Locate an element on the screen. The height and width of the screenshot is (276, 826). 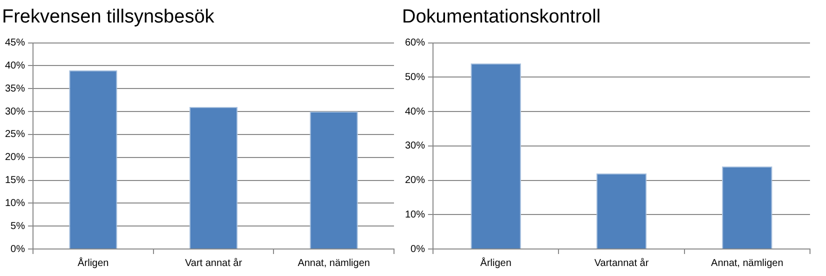
chart-title: Frekvensen tillsynsbesök is located at coordinates (108, 17).